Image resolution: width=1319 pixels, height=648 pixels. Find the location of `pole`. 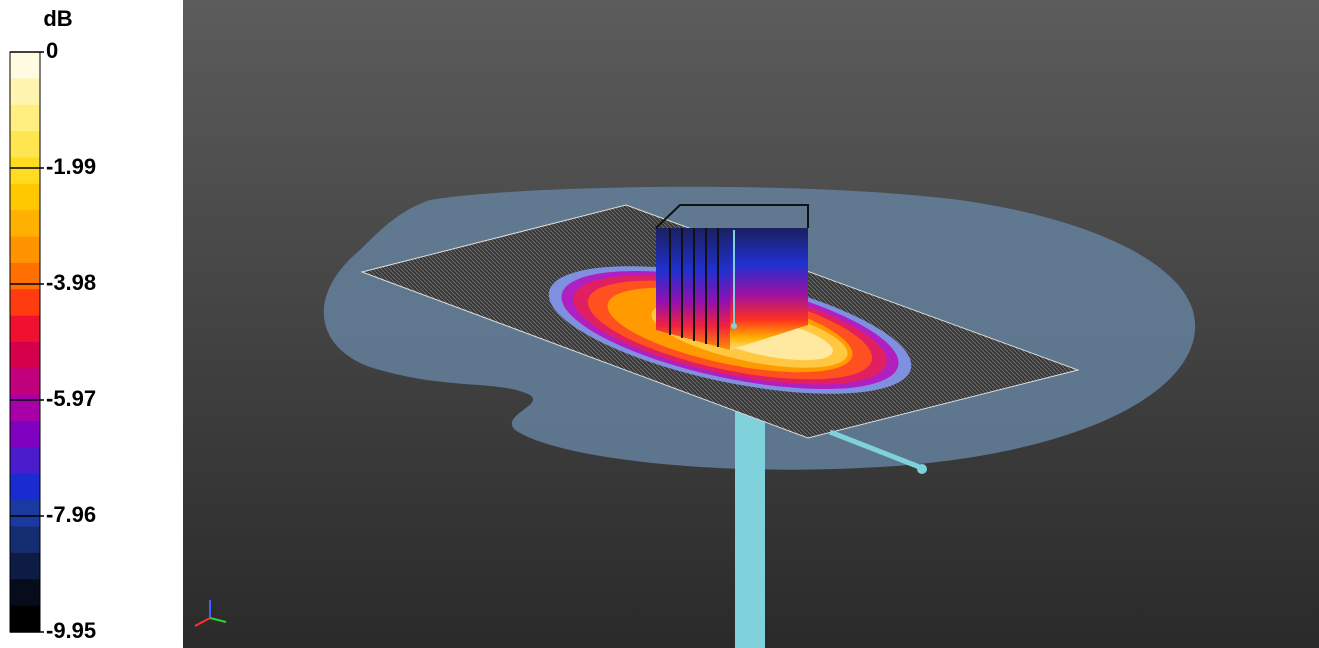

pole is located at coordinates (750, 529).